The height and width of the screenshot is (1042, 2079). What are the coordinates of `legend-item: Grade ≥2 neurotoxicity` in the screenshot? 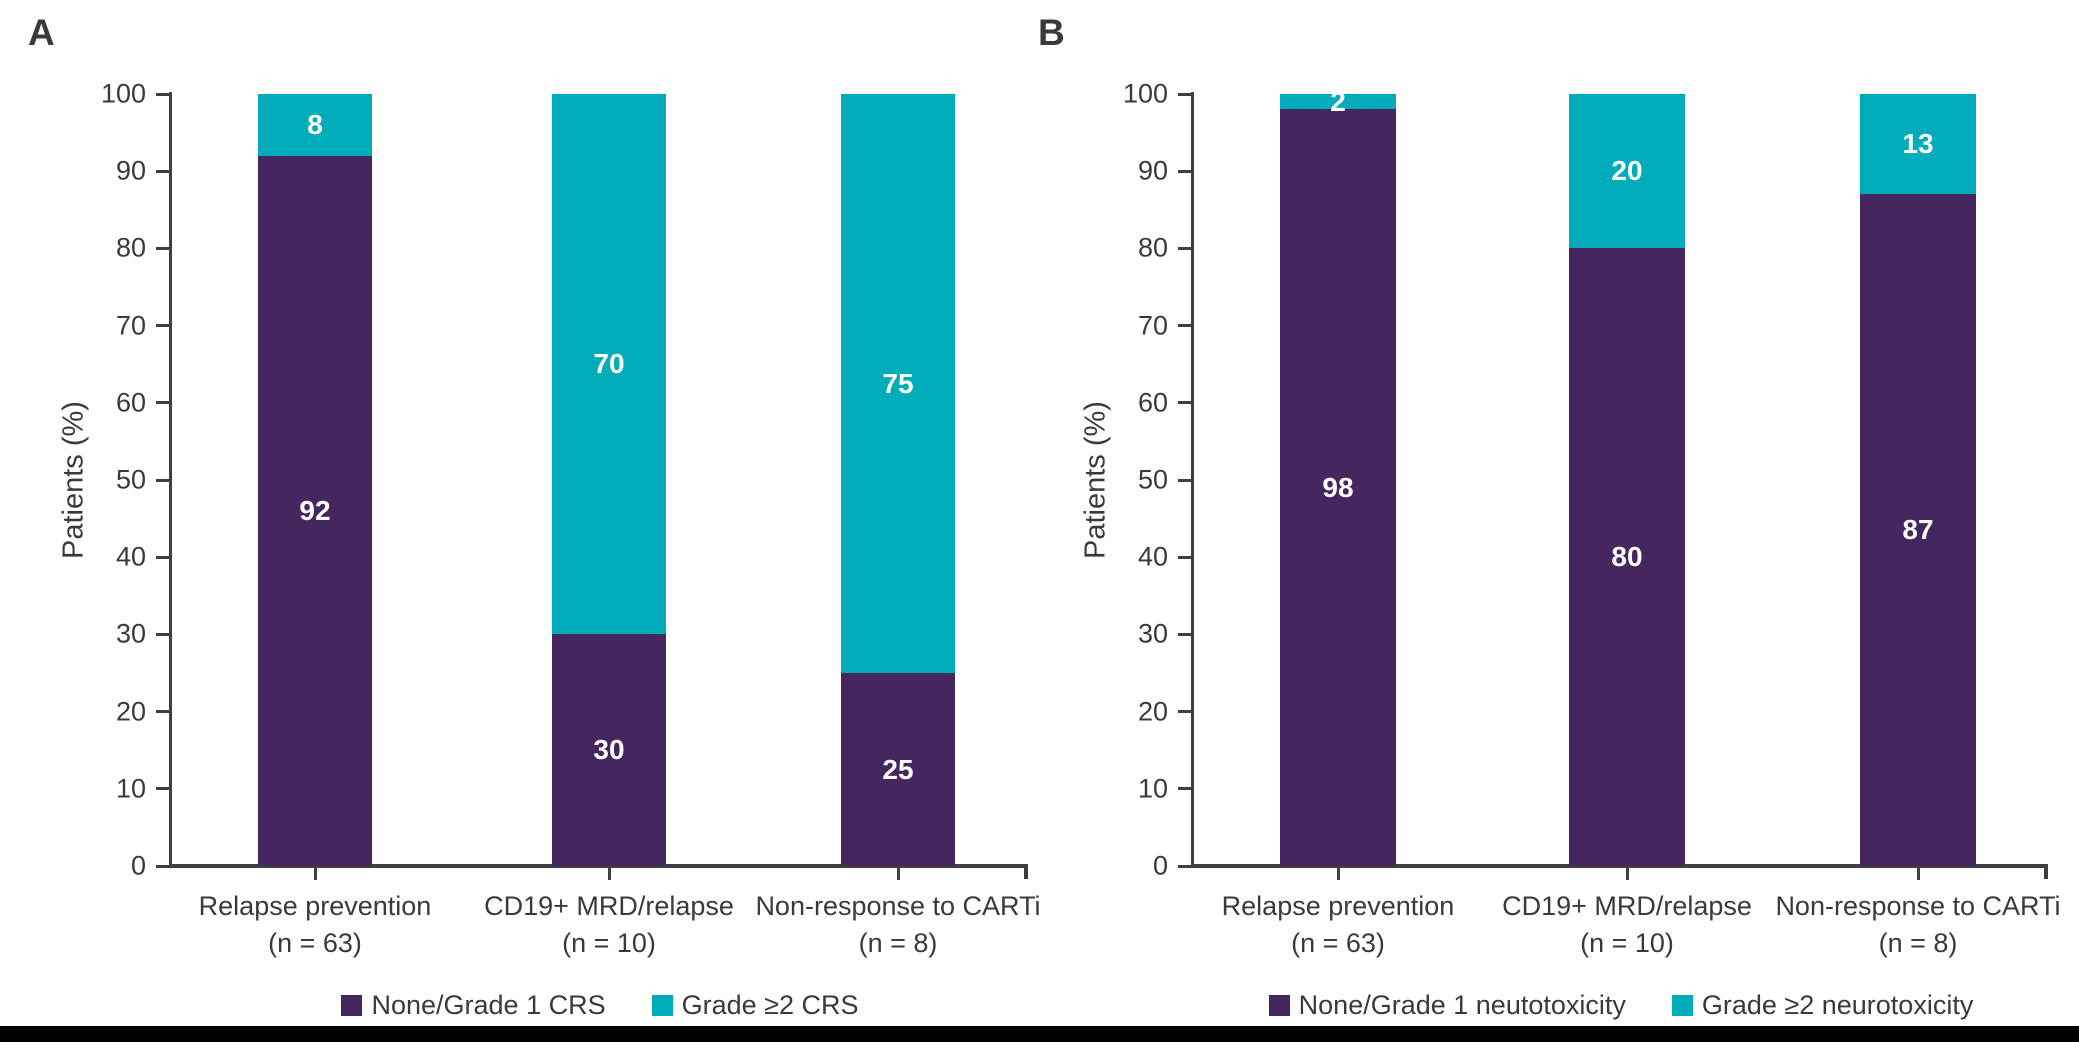 It's located at (1822, 1005).